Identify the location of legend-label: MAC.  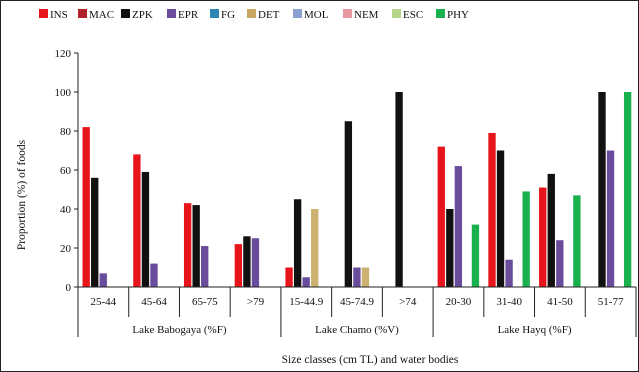
(101, 15).